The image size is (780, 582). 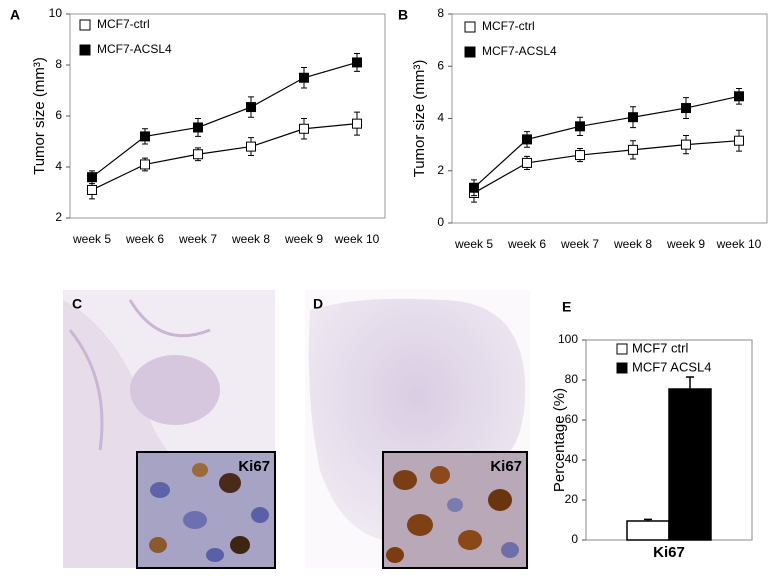 I want to click on panel-label: E, so click(x=566, y=307).